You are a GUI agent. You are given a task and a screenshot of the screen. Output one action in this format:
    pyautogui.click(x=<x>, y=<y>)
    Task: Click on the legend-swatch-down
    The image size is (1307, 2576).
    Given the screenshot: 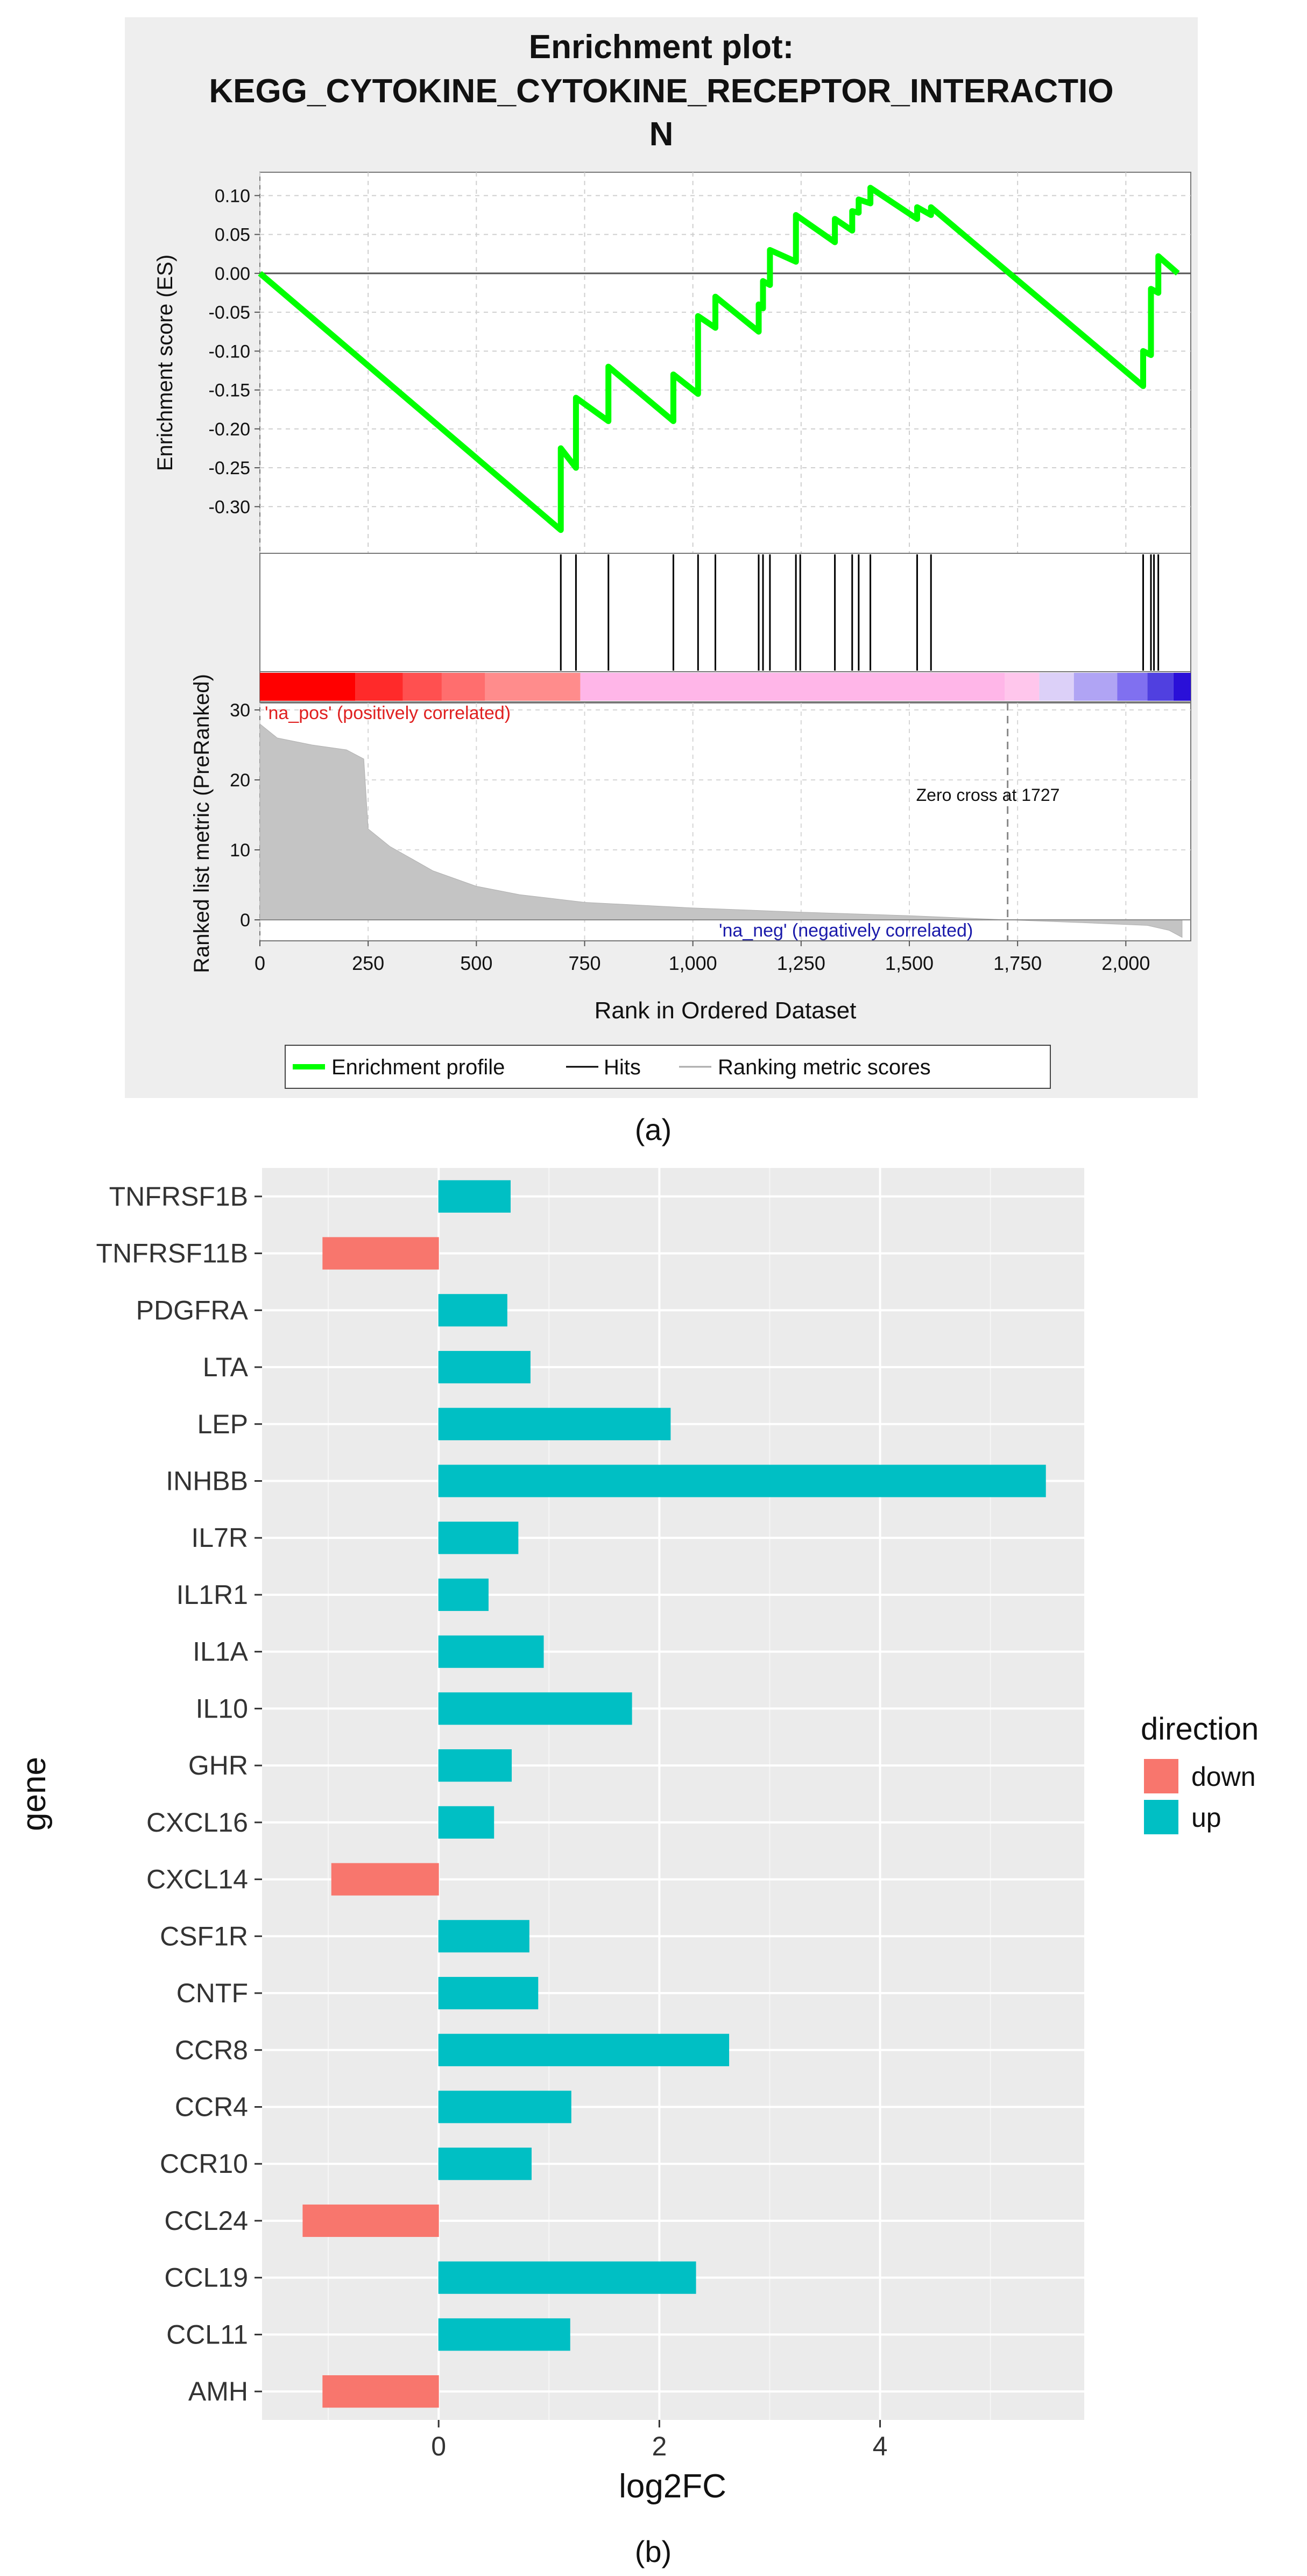 What is the action you would take?
    pyautogui.click(x=1161, y=1776)
    